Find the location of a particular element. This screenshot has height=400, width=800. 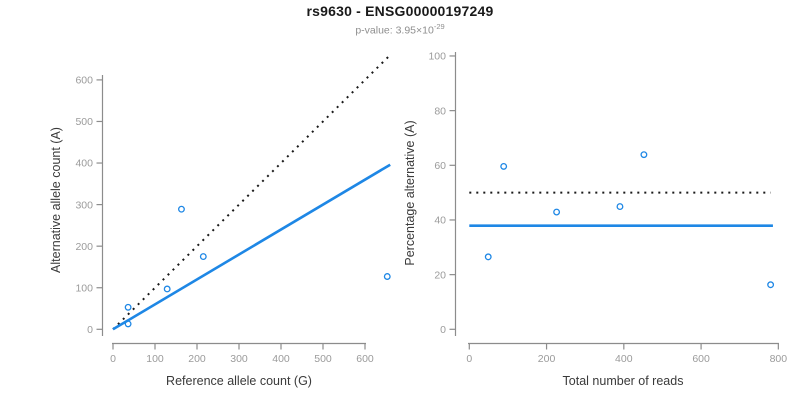

y-tick-label: 200 is located at coordinates (84, 247).